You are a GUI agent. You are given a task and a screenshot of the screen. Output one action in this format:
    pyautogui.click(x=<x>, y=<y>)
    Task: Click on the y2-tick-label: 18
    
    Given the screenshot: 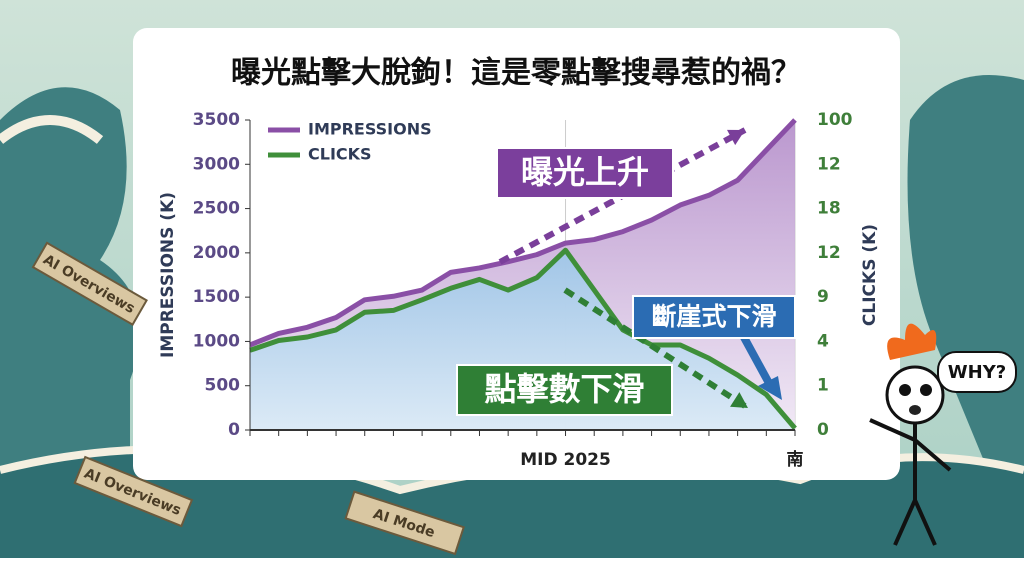 What is the action you would take?
    pyautogui.click(x=829, y=209)
    